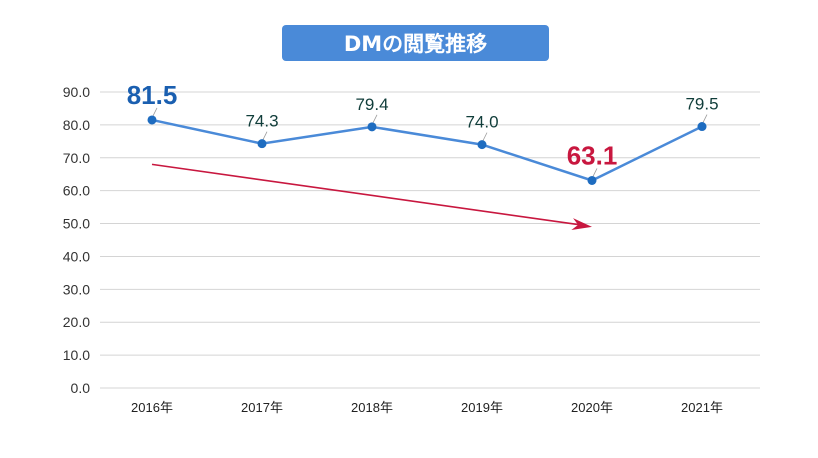 The width and height of the screenshot is (818, 458). Describe the element at coordinates (152, 407) in the screenshot. I see `x-tick-label: 2016年` at that location.